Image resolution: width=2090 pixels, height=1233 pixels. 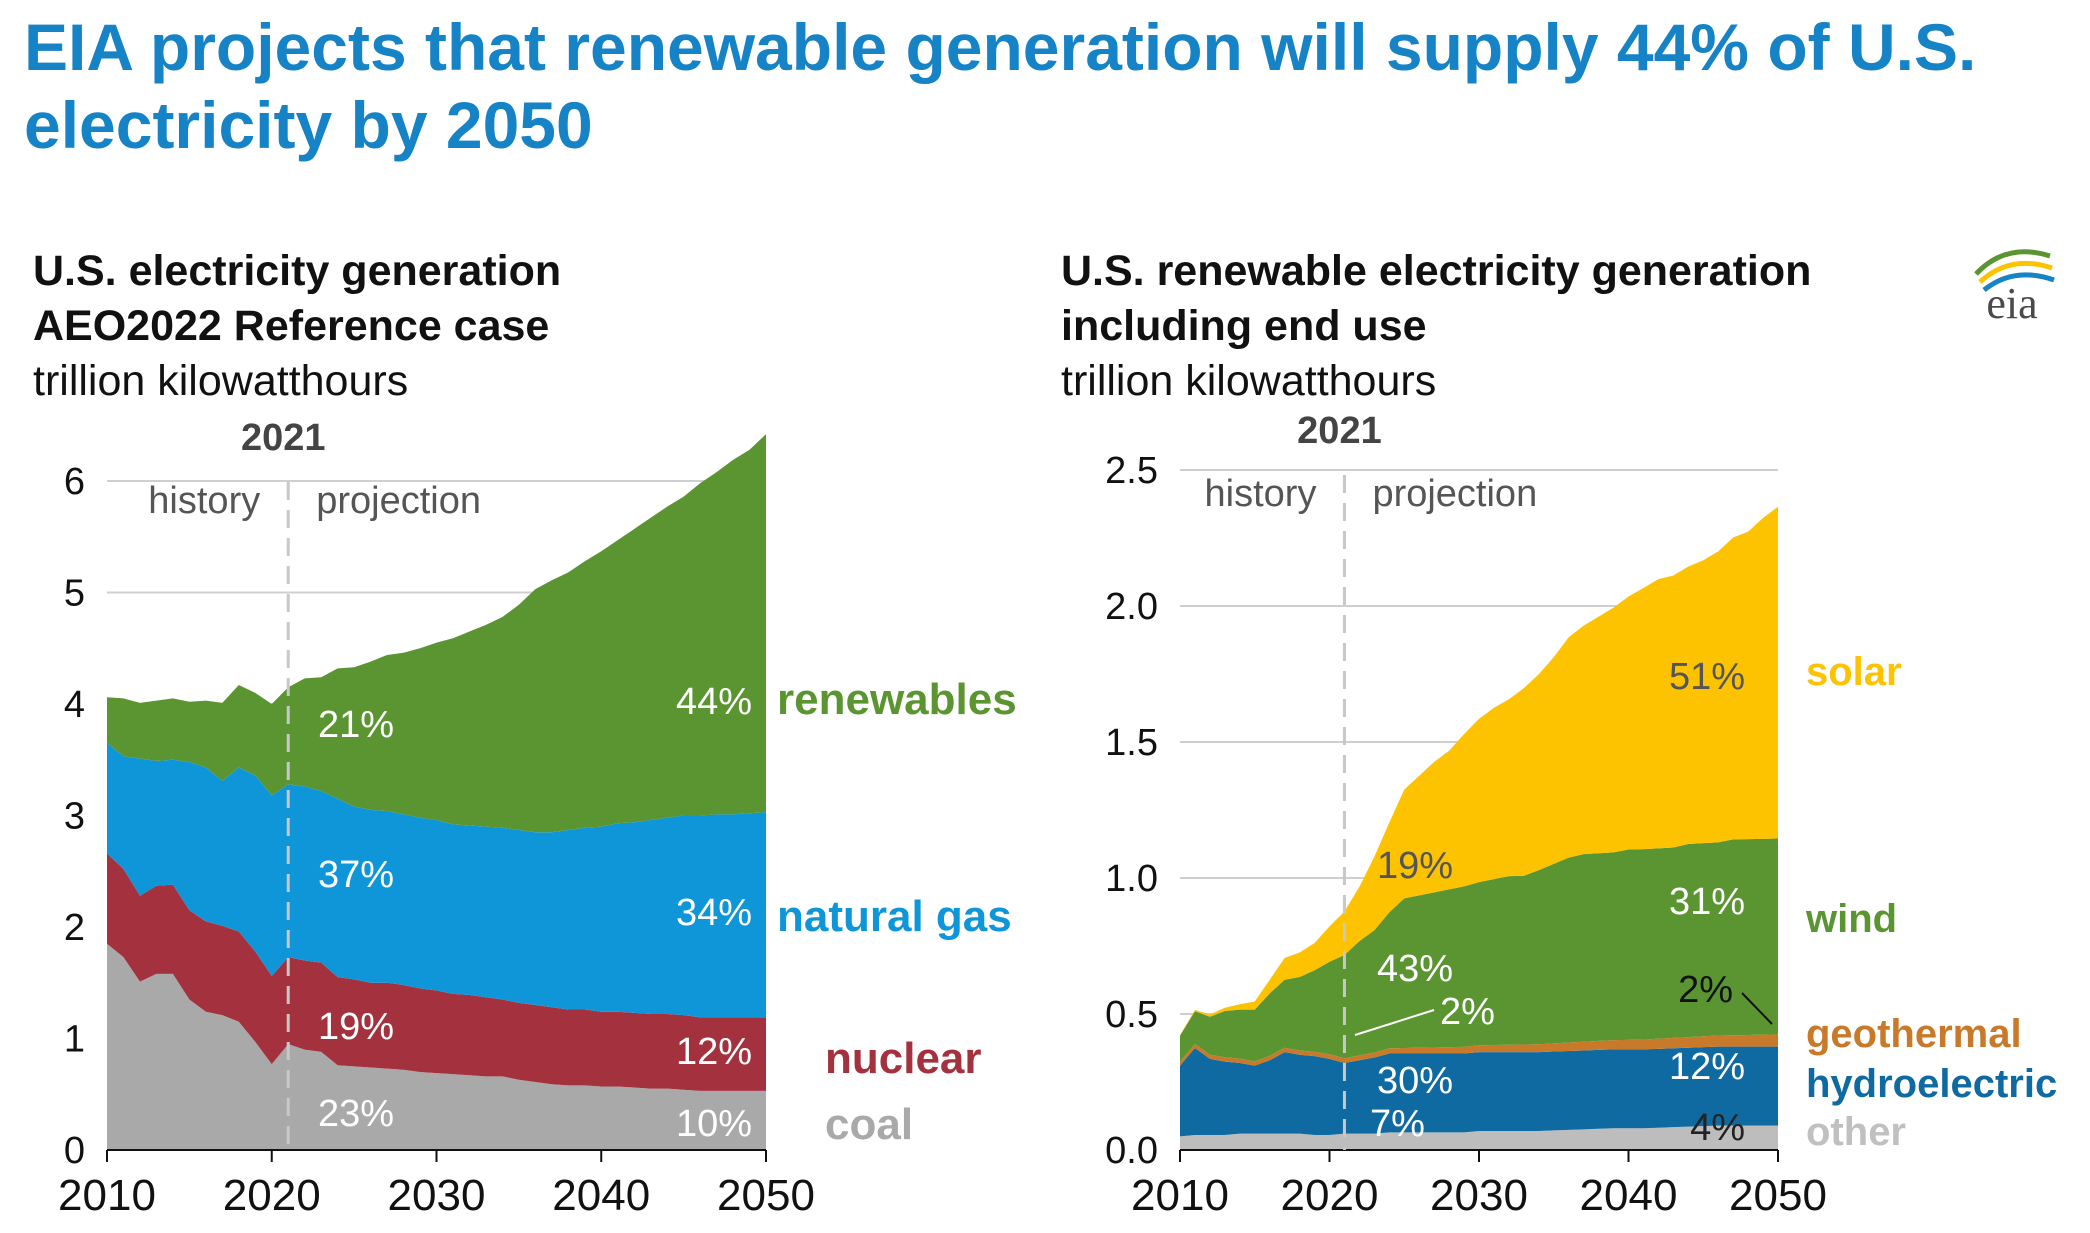 What do you see at coordinates (714, 913) in the screenshot?
I see `left-share-2050-natural-gas: 34%` at bounding box center [714, 913].